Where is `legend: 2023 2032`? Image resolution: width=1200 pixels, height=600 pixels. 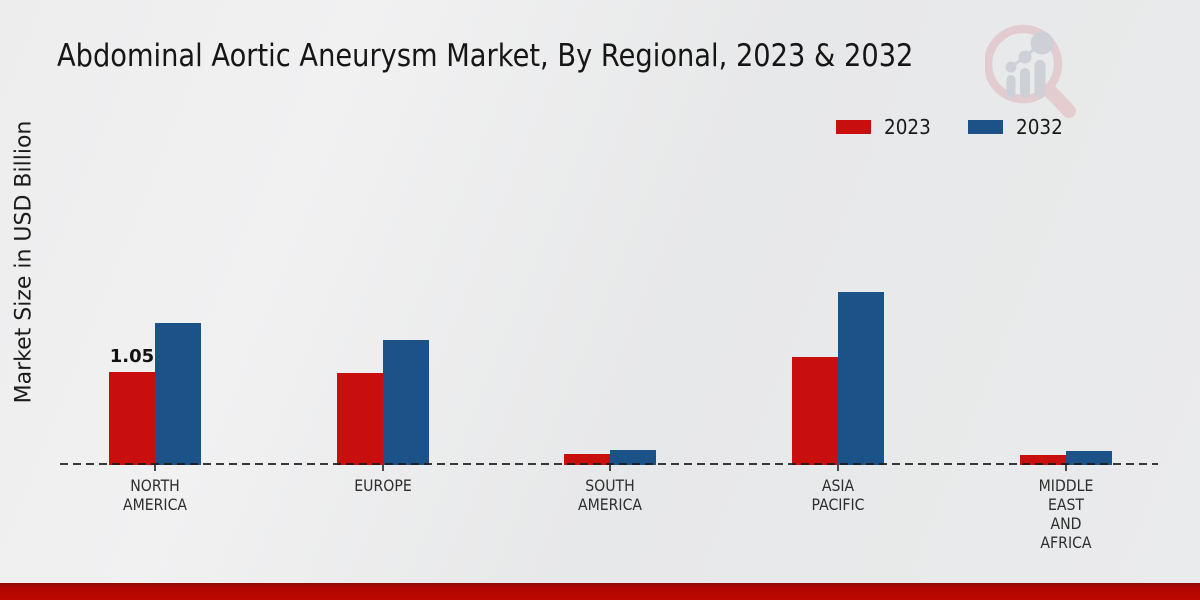 legend: 2023 2032 is located at coordinates (951, 127).